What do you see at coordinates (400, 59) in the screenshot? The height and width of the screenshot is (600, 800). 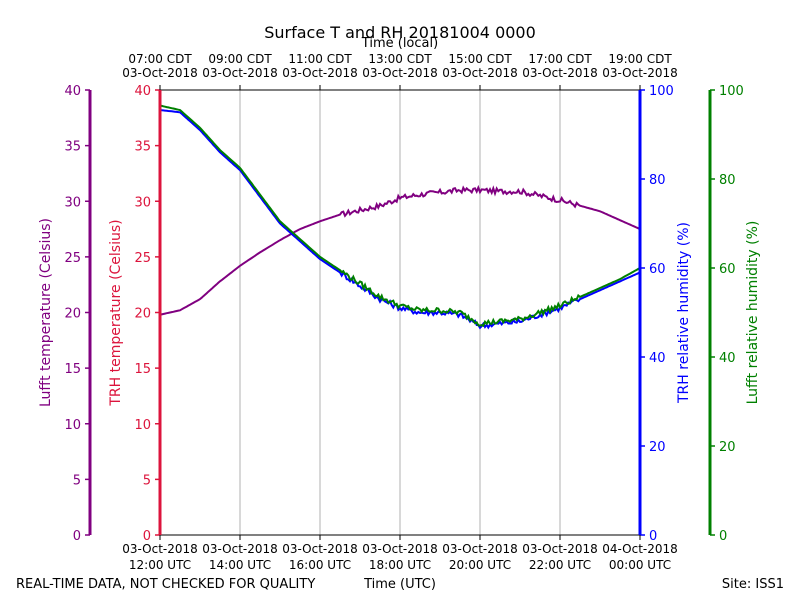 I see `top-tick-time: 13:00 CDT` at bounding box center [400, 59].